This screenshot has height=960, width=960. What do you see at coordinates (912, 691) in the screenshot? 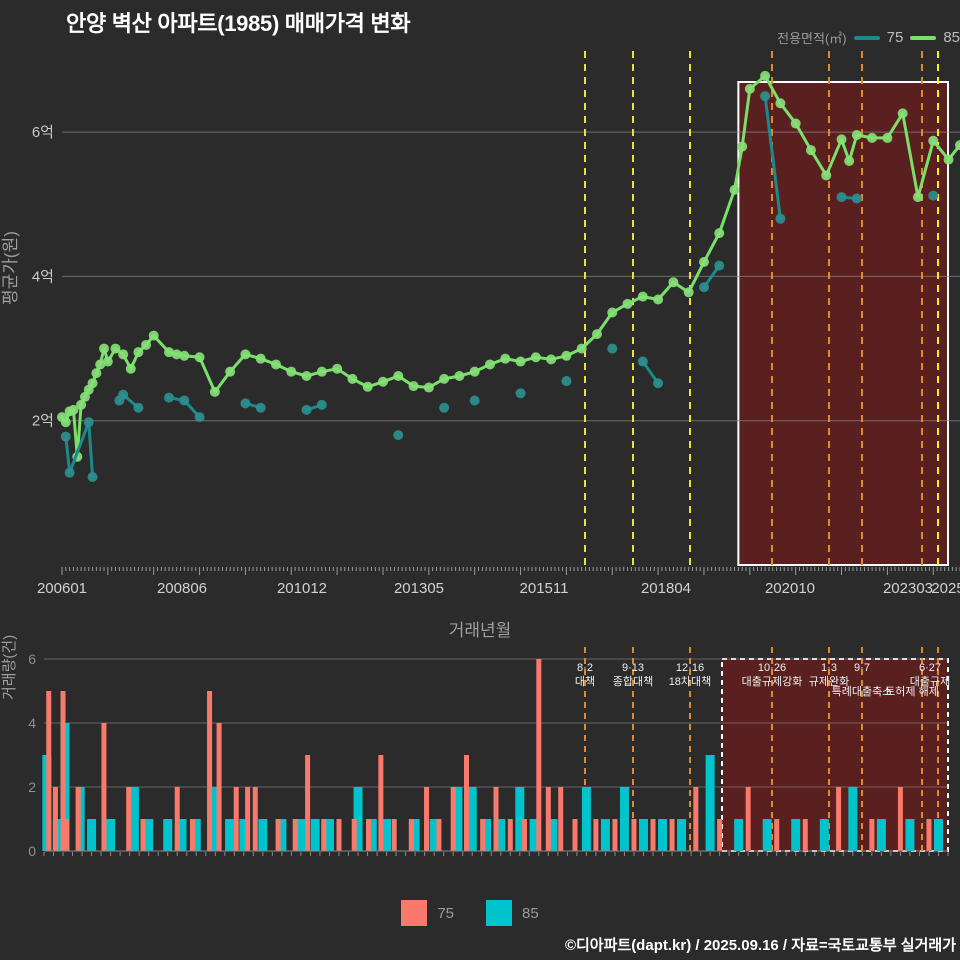
I see `volume-annotation-text: 토허제 해제` at bounding box center [912, 691].